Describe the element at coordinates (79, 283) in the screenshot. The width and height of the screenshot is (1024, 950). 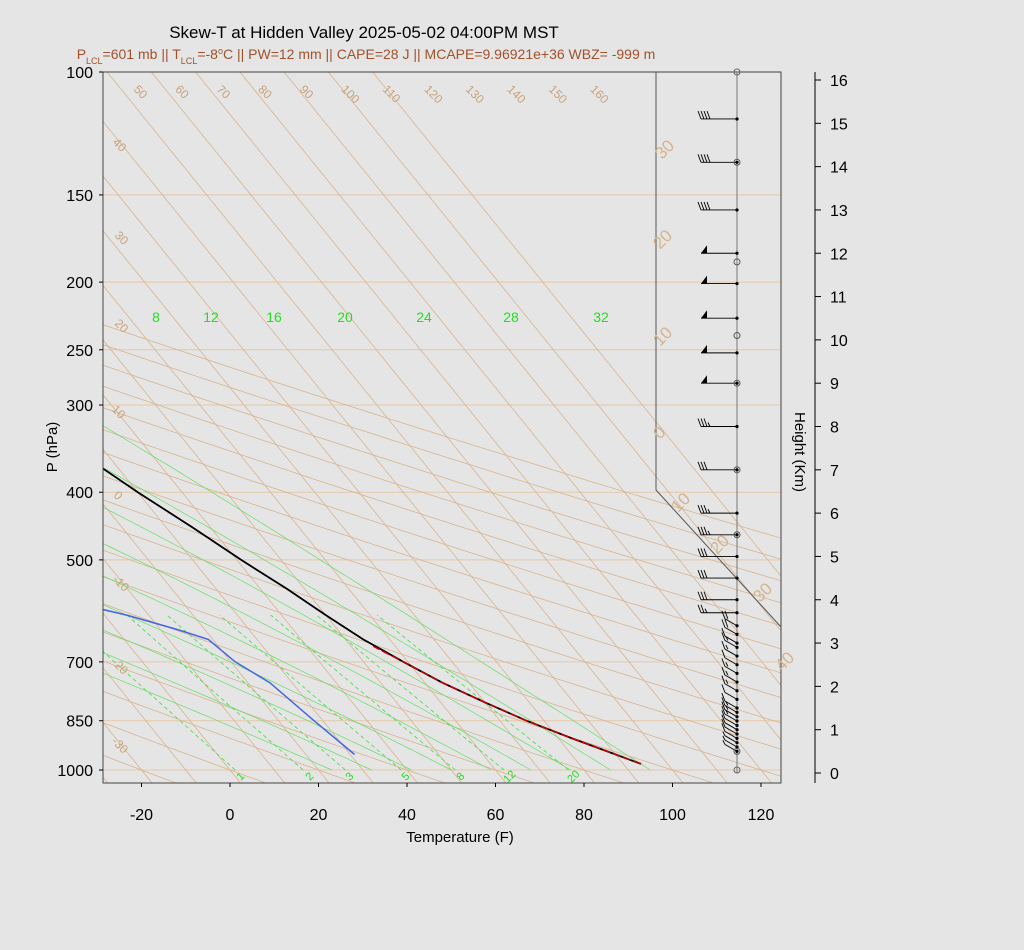
I see `pressure-tick-label: 200` at that location.